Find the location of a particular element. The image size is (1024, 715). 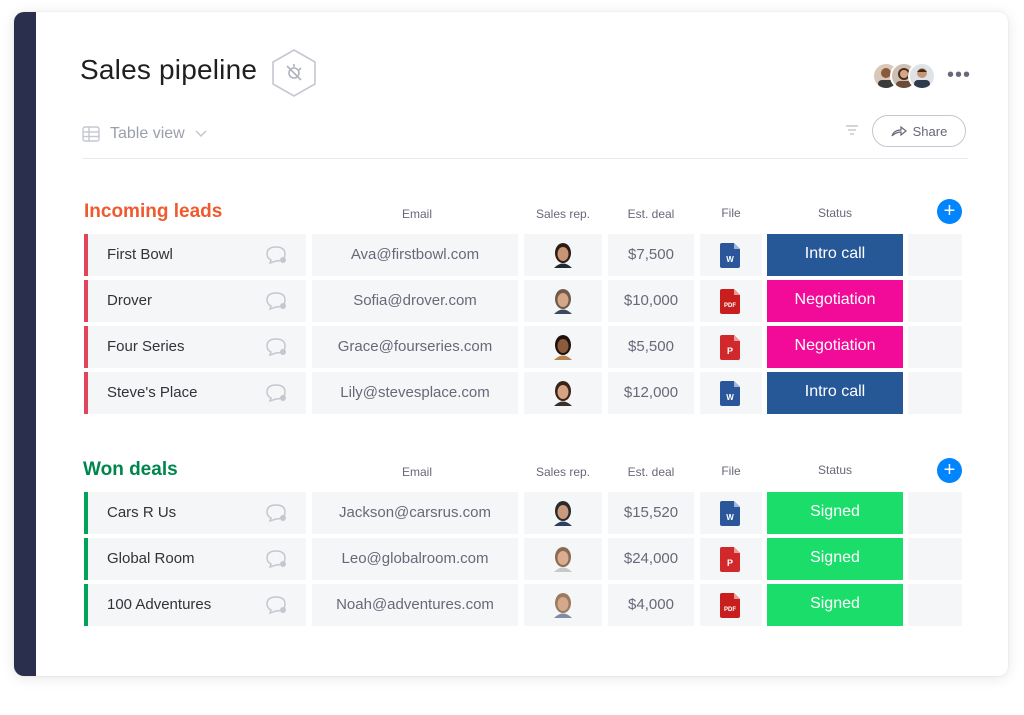

status-label: Negotiation is located at coordinates (835, 345).